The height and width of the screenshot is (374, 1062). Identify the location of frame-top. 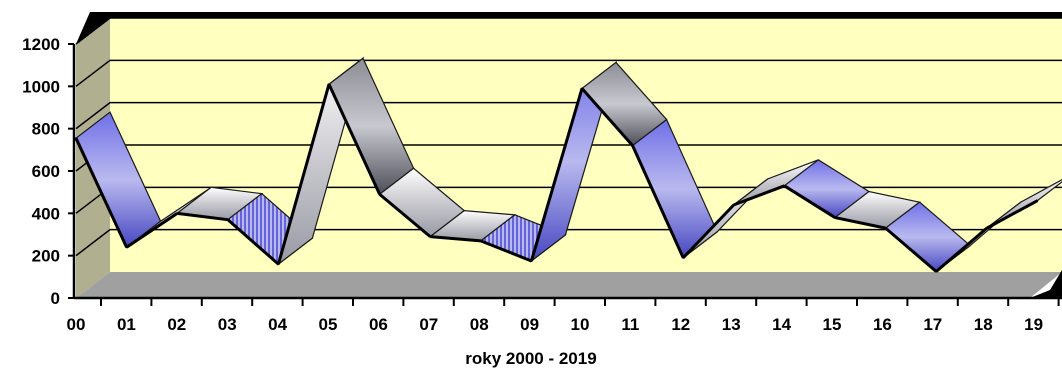
(569, 28).